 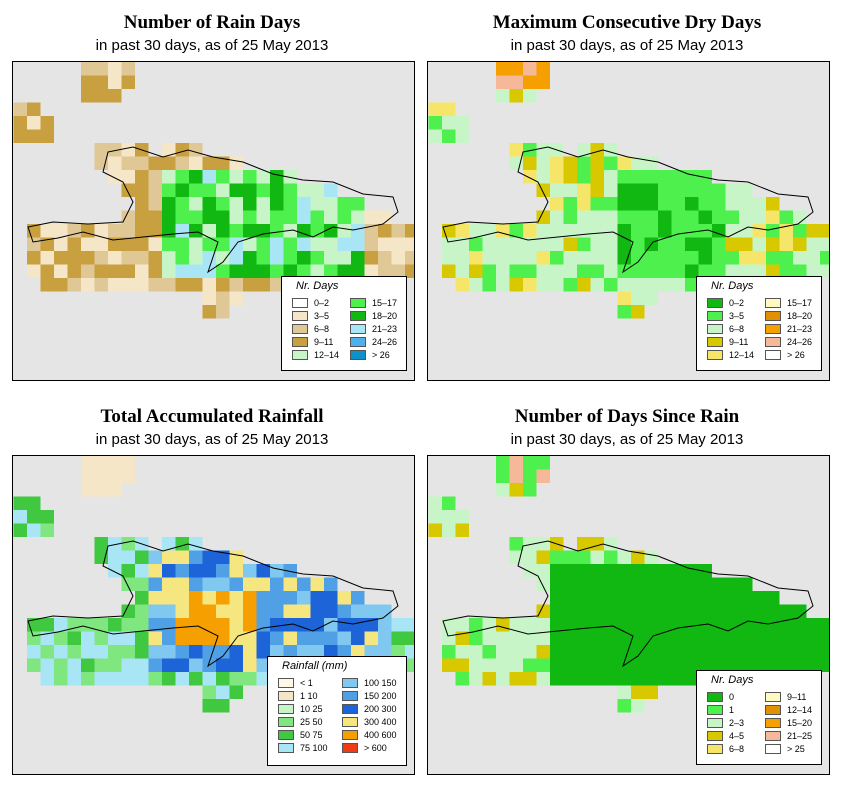 I want to click on legend-label: 21–23, so click(x=385, y=328).